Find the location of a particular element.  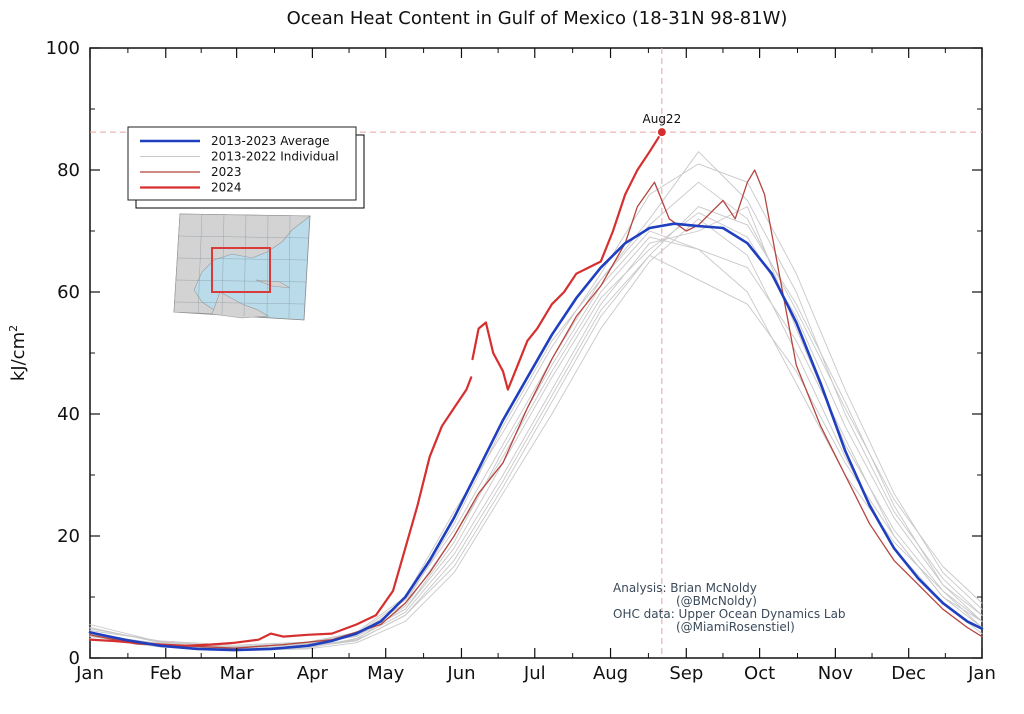

aug22-marker is located at coordinates (661, 132).